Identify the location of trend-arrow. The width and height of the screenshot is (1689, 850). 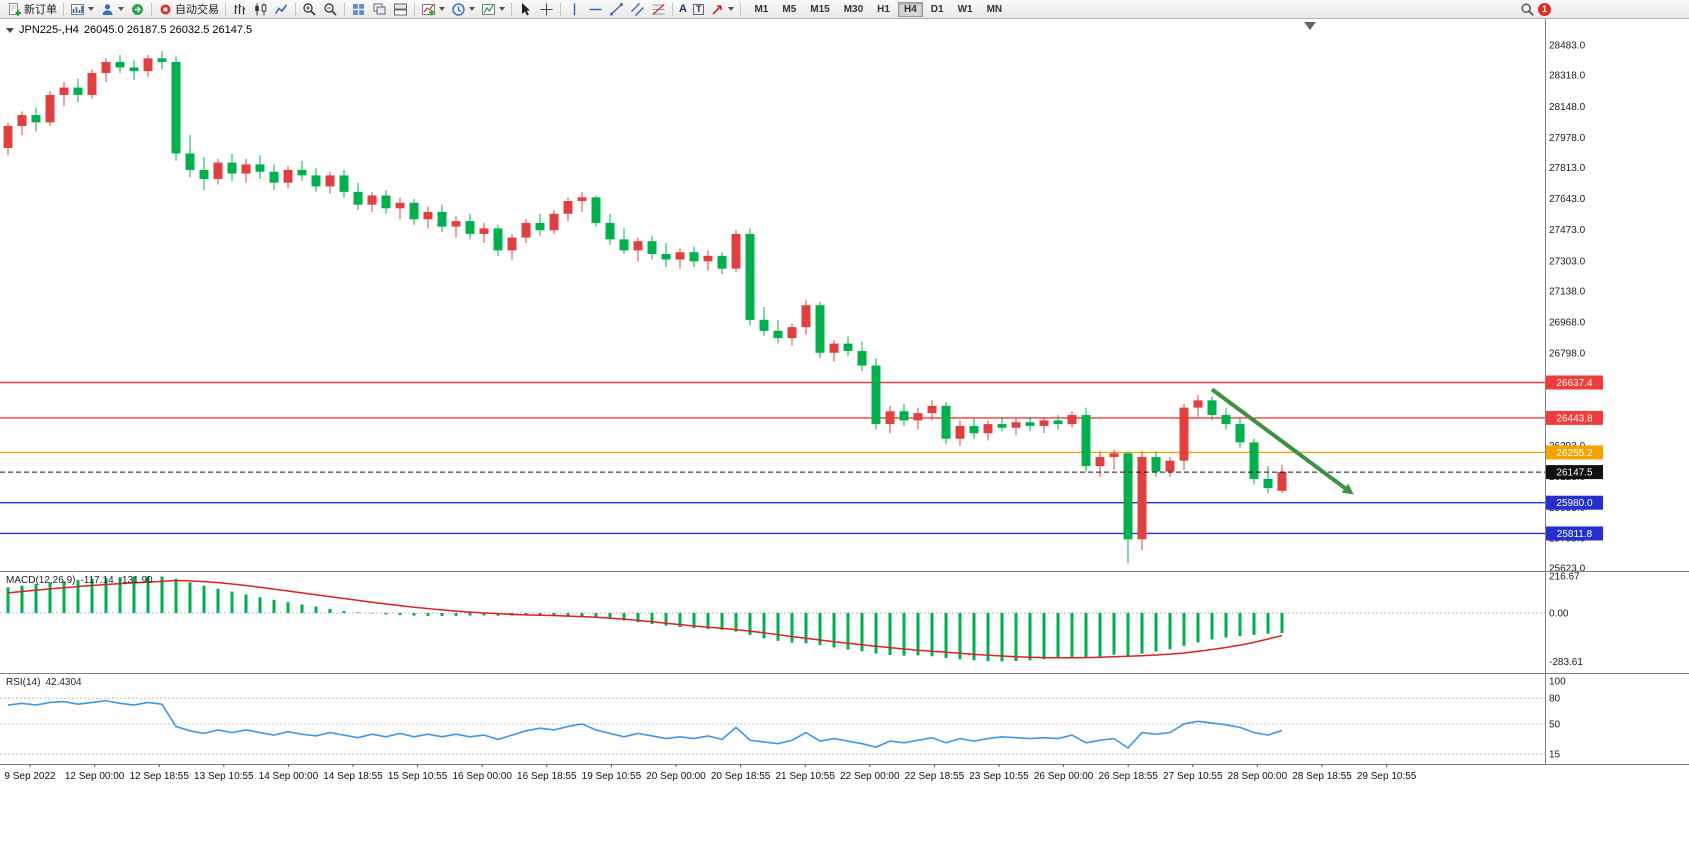
(1278, 438).